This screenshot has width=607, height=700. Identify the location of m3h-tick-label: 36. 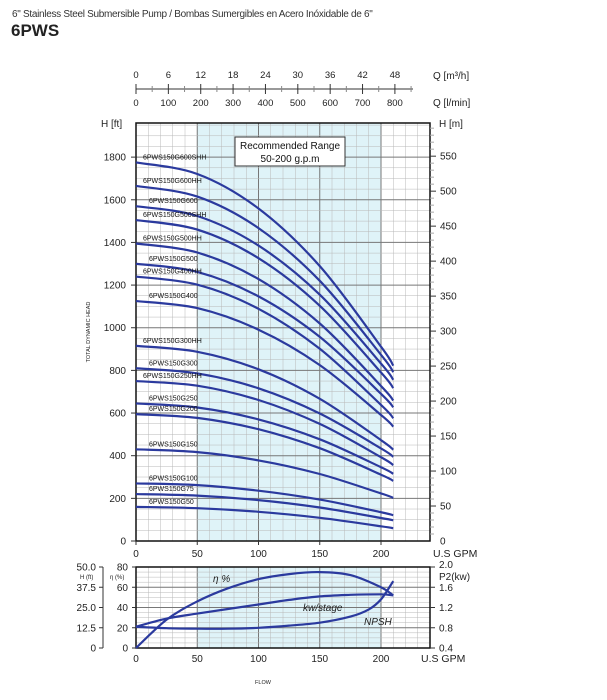
(330, 75).